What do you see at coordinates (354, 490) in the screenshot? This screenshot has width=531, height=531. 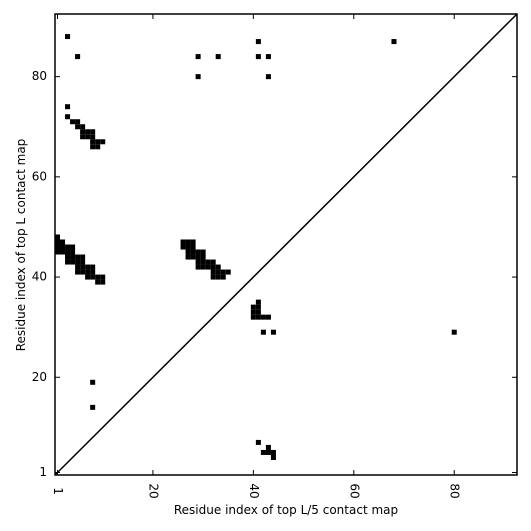 I see `x-tick-label: 60` at bounding box center [354, 490].